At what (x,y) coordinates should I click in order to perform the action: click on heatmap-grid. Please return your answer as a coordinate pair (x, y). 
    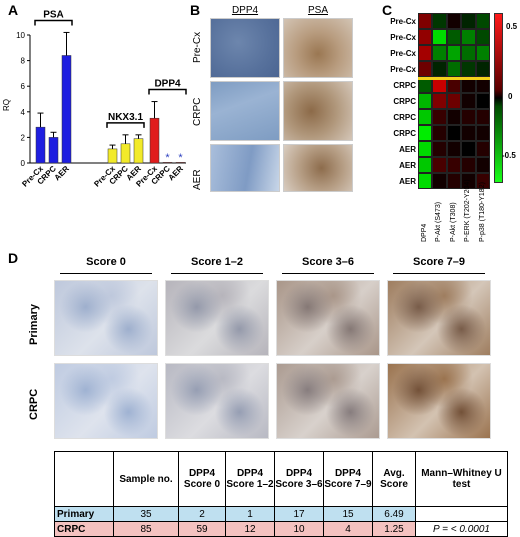
    Looking at the image, I should click on (454, 101).